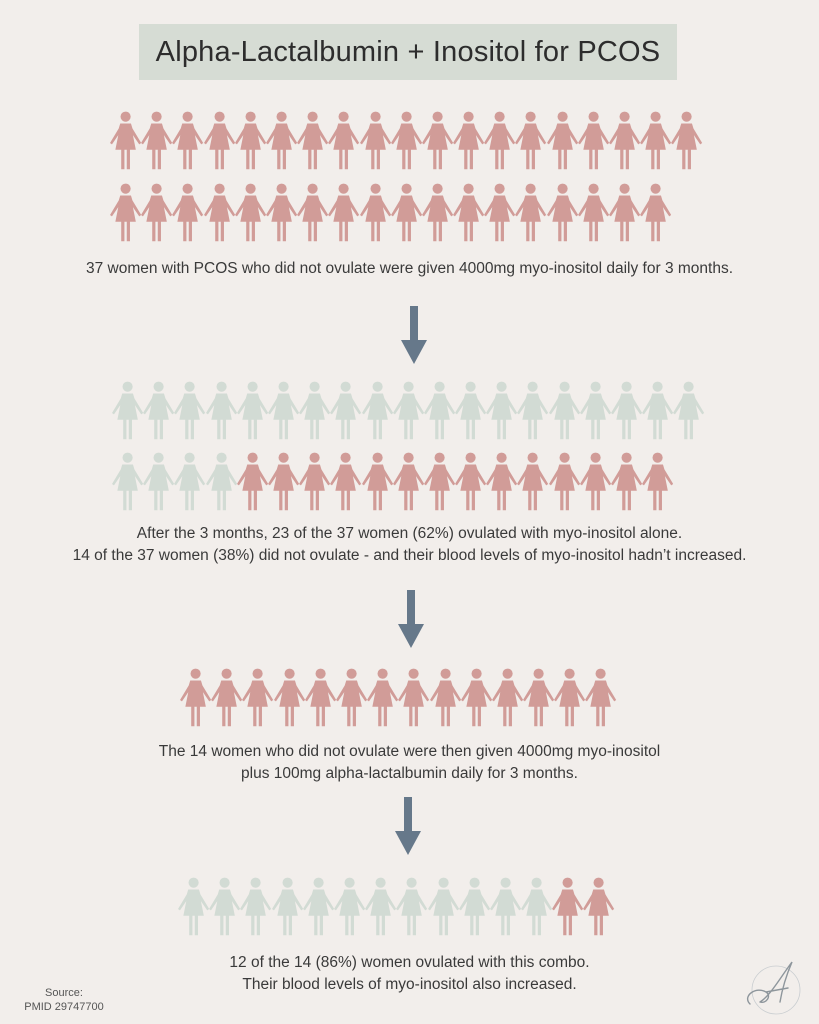  Describe the element at coordinates (408, 826) in the screenshot. I see `arrow-down-icon` at that location.